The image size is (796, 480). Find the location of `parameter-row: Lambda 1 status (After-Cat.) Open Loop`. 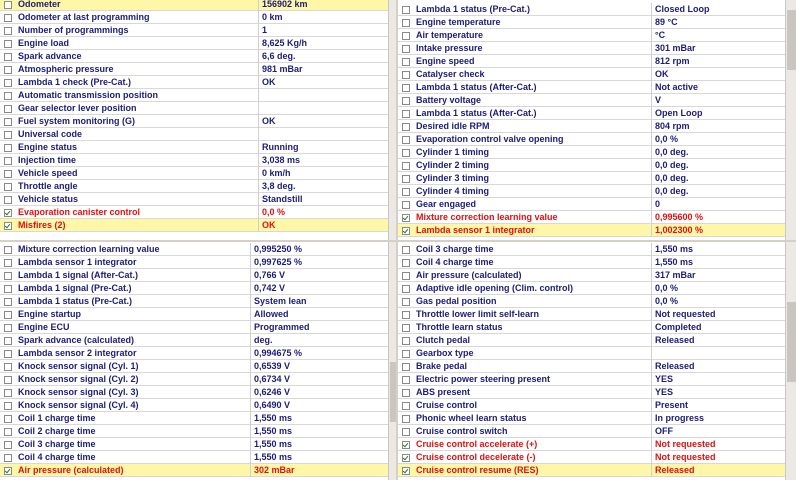

parameter-row: Lambda 1 status (After-Cat.) Open Loop is located at coordinates (591, 113).